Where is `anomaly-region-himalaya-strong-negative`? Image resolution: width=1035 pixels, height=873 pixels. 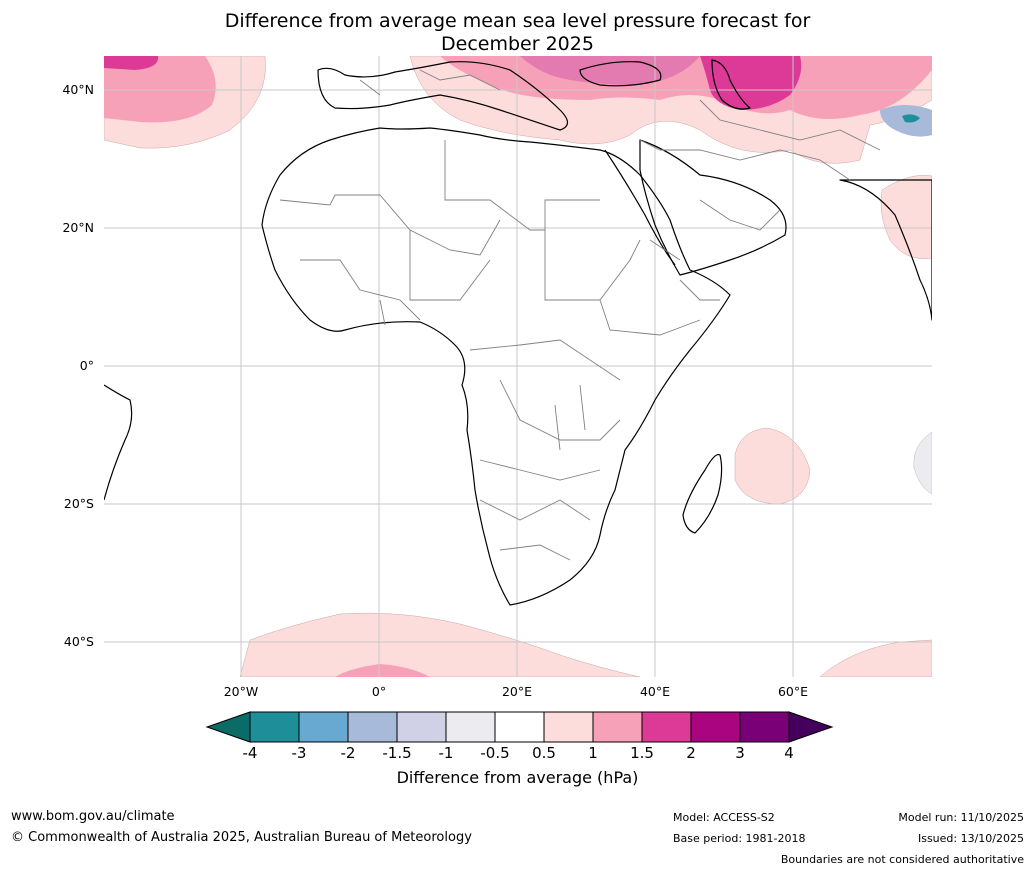 anomaly-region-himalaya-strong-negative is located at coordinates (911, 118).